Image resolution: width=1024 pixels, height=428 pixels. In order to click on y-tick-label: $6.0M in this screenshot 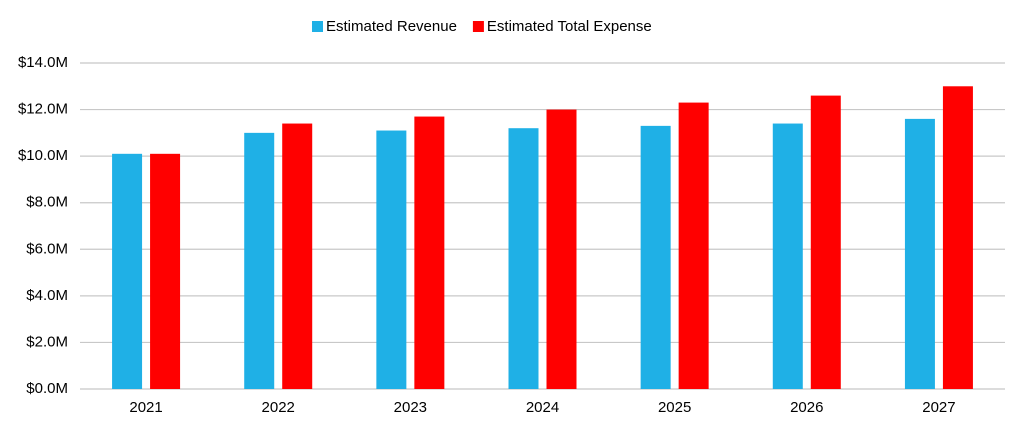, I will do `click(47, 248)`.